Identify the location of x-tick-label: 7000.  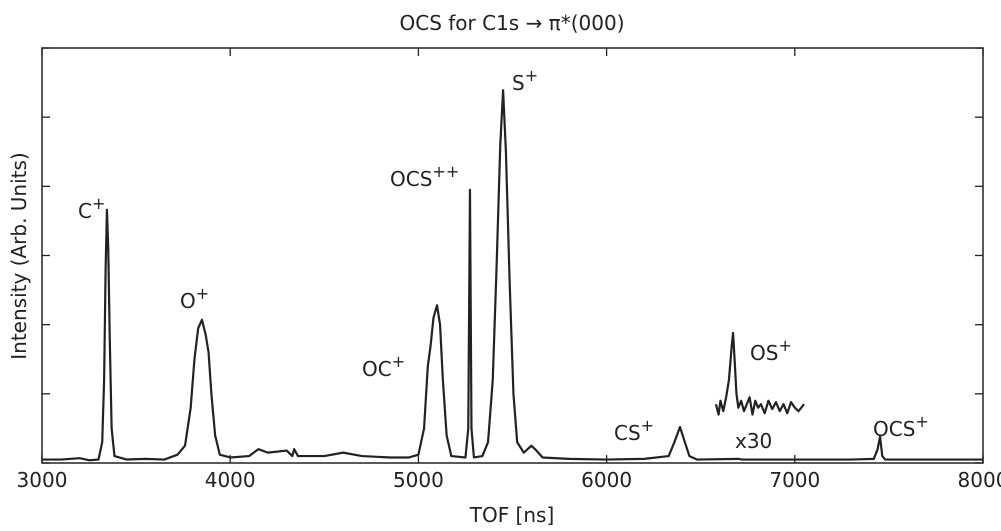
(794, 480).